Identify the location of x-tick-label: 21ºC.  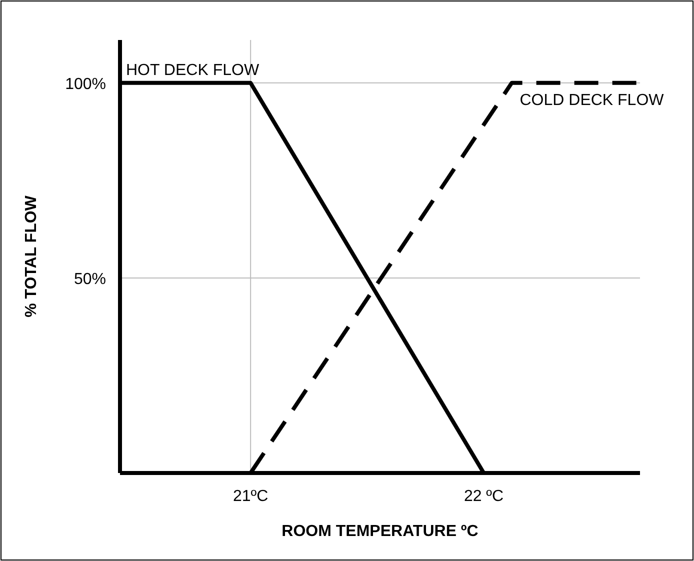
(250, 496).